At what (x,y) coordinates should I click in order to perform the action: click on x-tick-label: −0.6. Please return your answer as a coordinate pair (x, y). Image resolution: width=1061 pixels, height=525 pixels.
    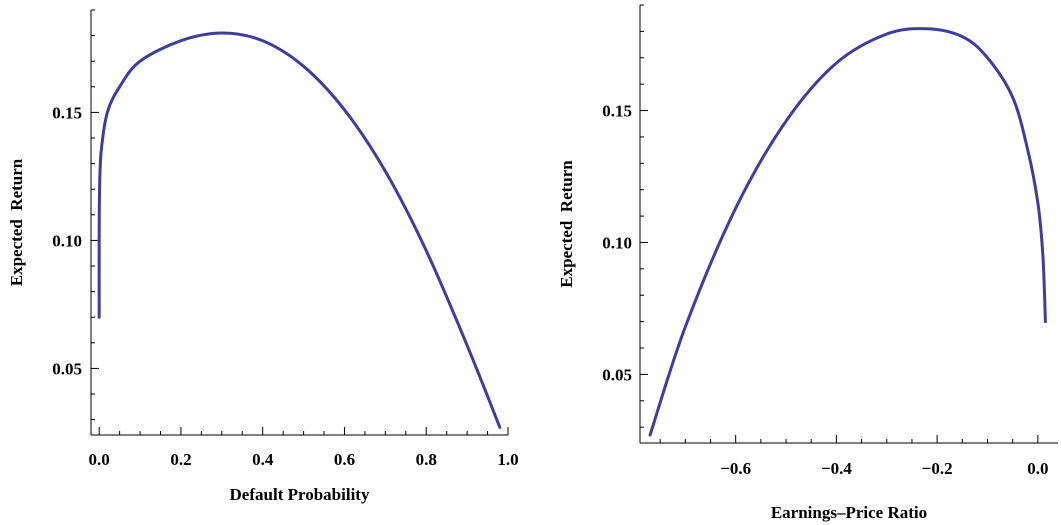
    Looking at the image, I should click on (735, 468).